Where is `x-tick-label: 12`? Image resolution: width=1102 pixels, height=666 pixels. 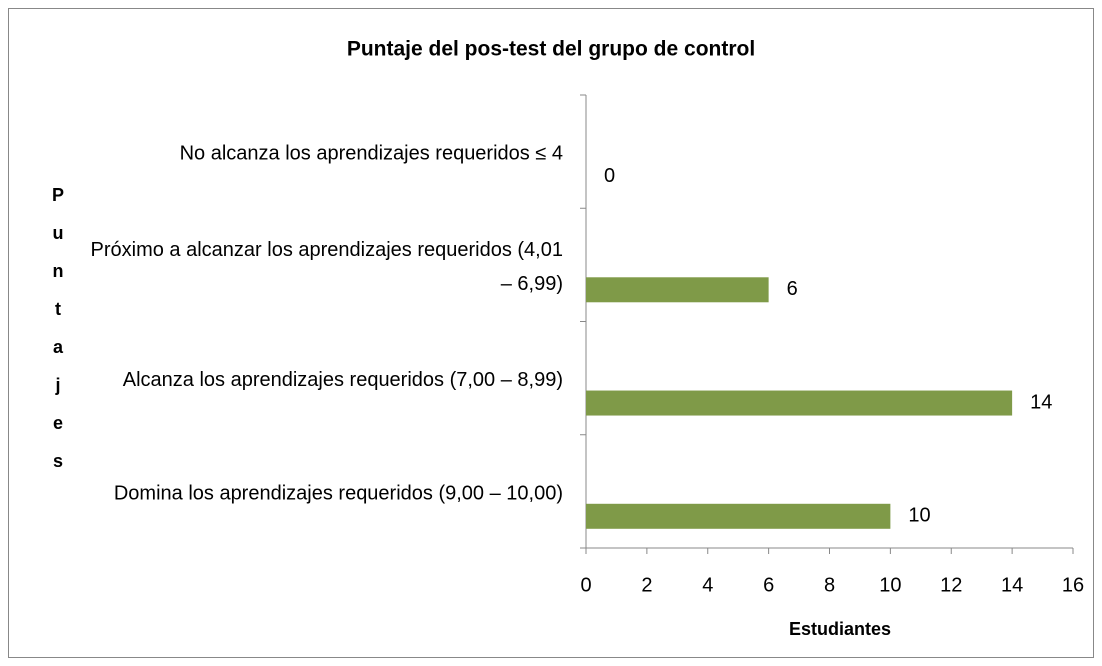
x-tick-label: 12 is located at coordinates (951, 585).